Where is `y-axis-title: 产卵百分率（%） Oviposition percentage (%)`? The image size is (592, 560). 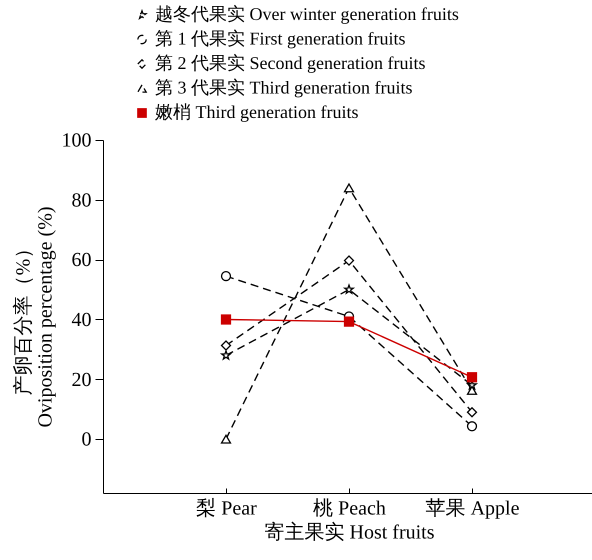 y-axis-title: 产卵百分率（%） Oviposition percentage (%) is located at coordinates (34, 317).